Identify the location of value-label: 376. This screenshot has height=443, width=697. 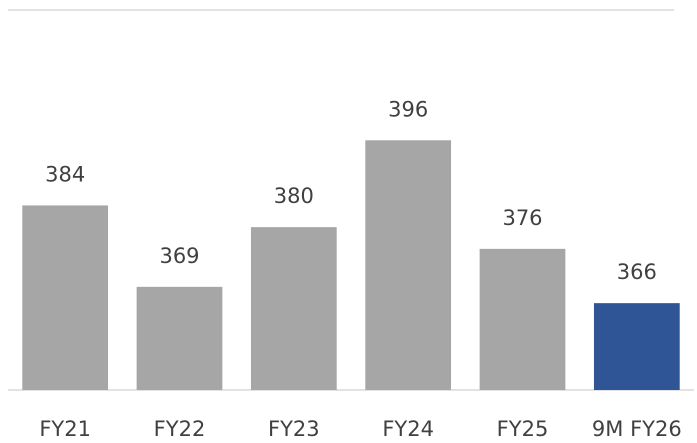
(522, 218).